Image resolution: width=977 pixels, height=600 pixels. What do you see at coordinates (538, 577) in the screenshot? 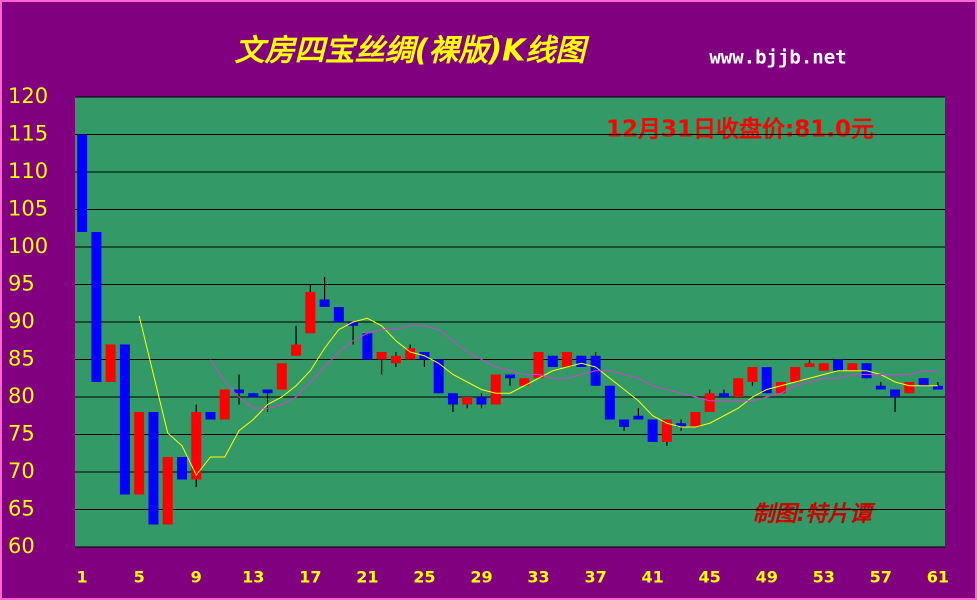
I see `x-tick-label: 33` at bounding box center [538, 577].